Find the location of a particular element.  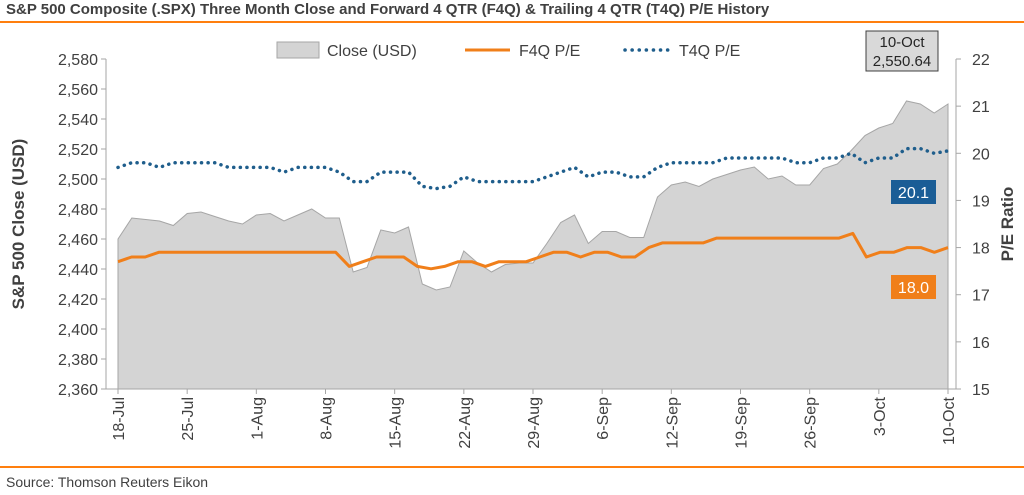

title-divider is located at coordinates (512, 22).